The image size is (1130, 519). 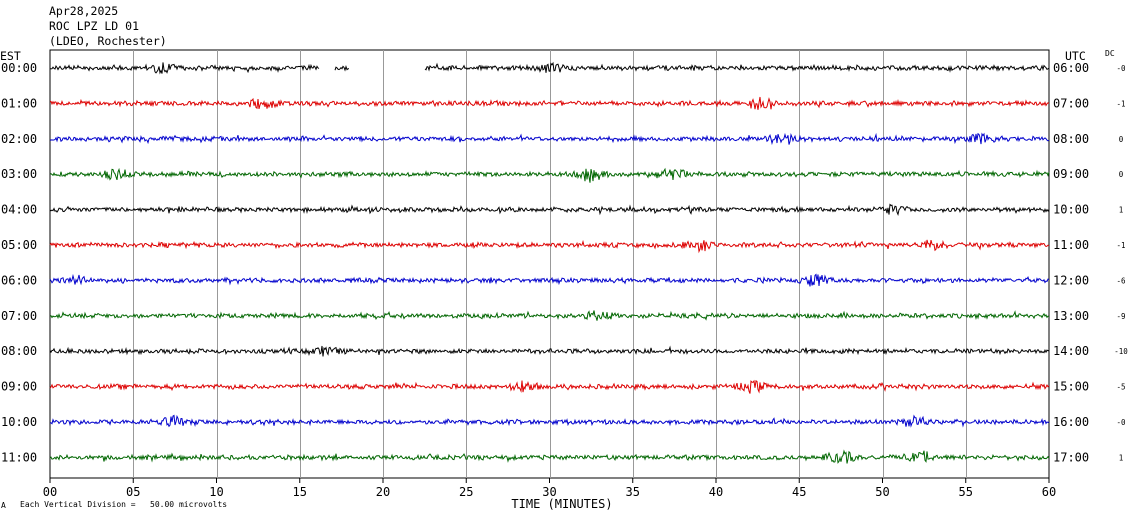 What do you see at coordinates (1071, 422) in the screenshot?
I see `utc-time-label: 16:00` at bounding box center [1071, 422].